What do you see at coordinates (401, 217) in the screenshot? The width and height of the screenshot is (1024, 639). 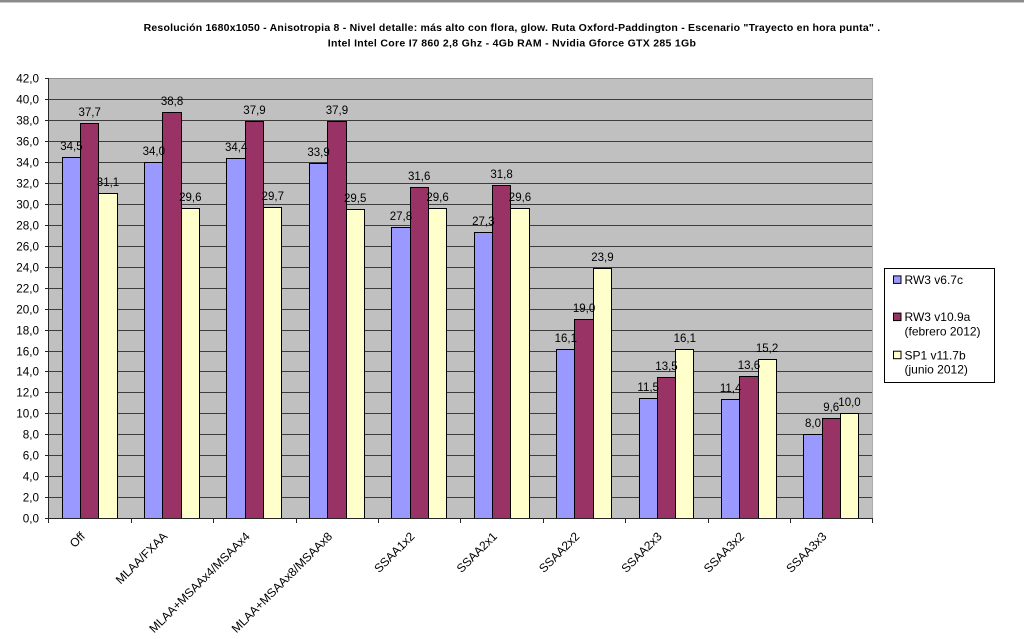 I see `svg-text: 27,8` at bounding box center [401, 217].